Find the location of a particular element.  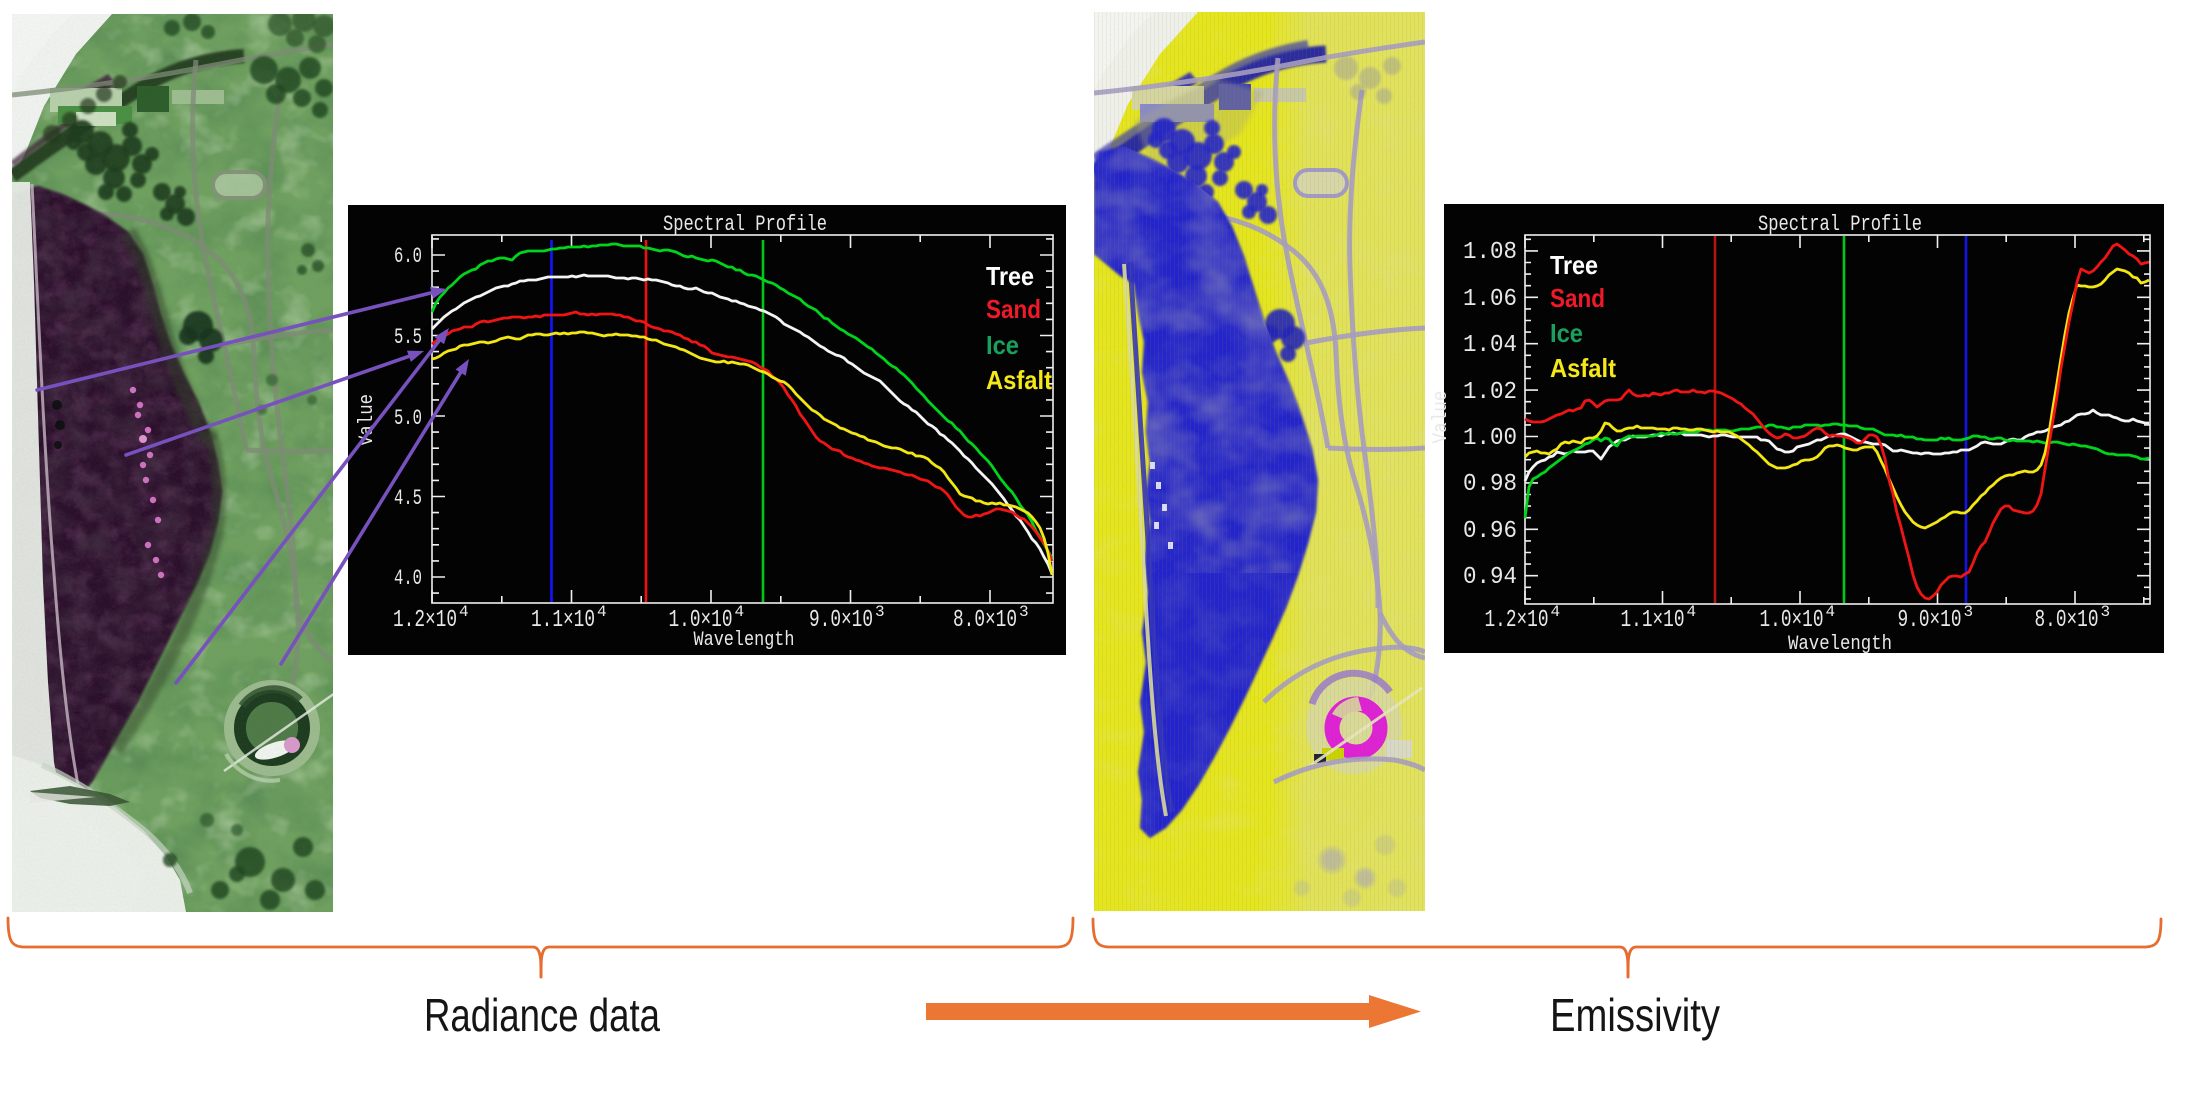

svg-text: 0.94 is located at coordinates (1490, 577).